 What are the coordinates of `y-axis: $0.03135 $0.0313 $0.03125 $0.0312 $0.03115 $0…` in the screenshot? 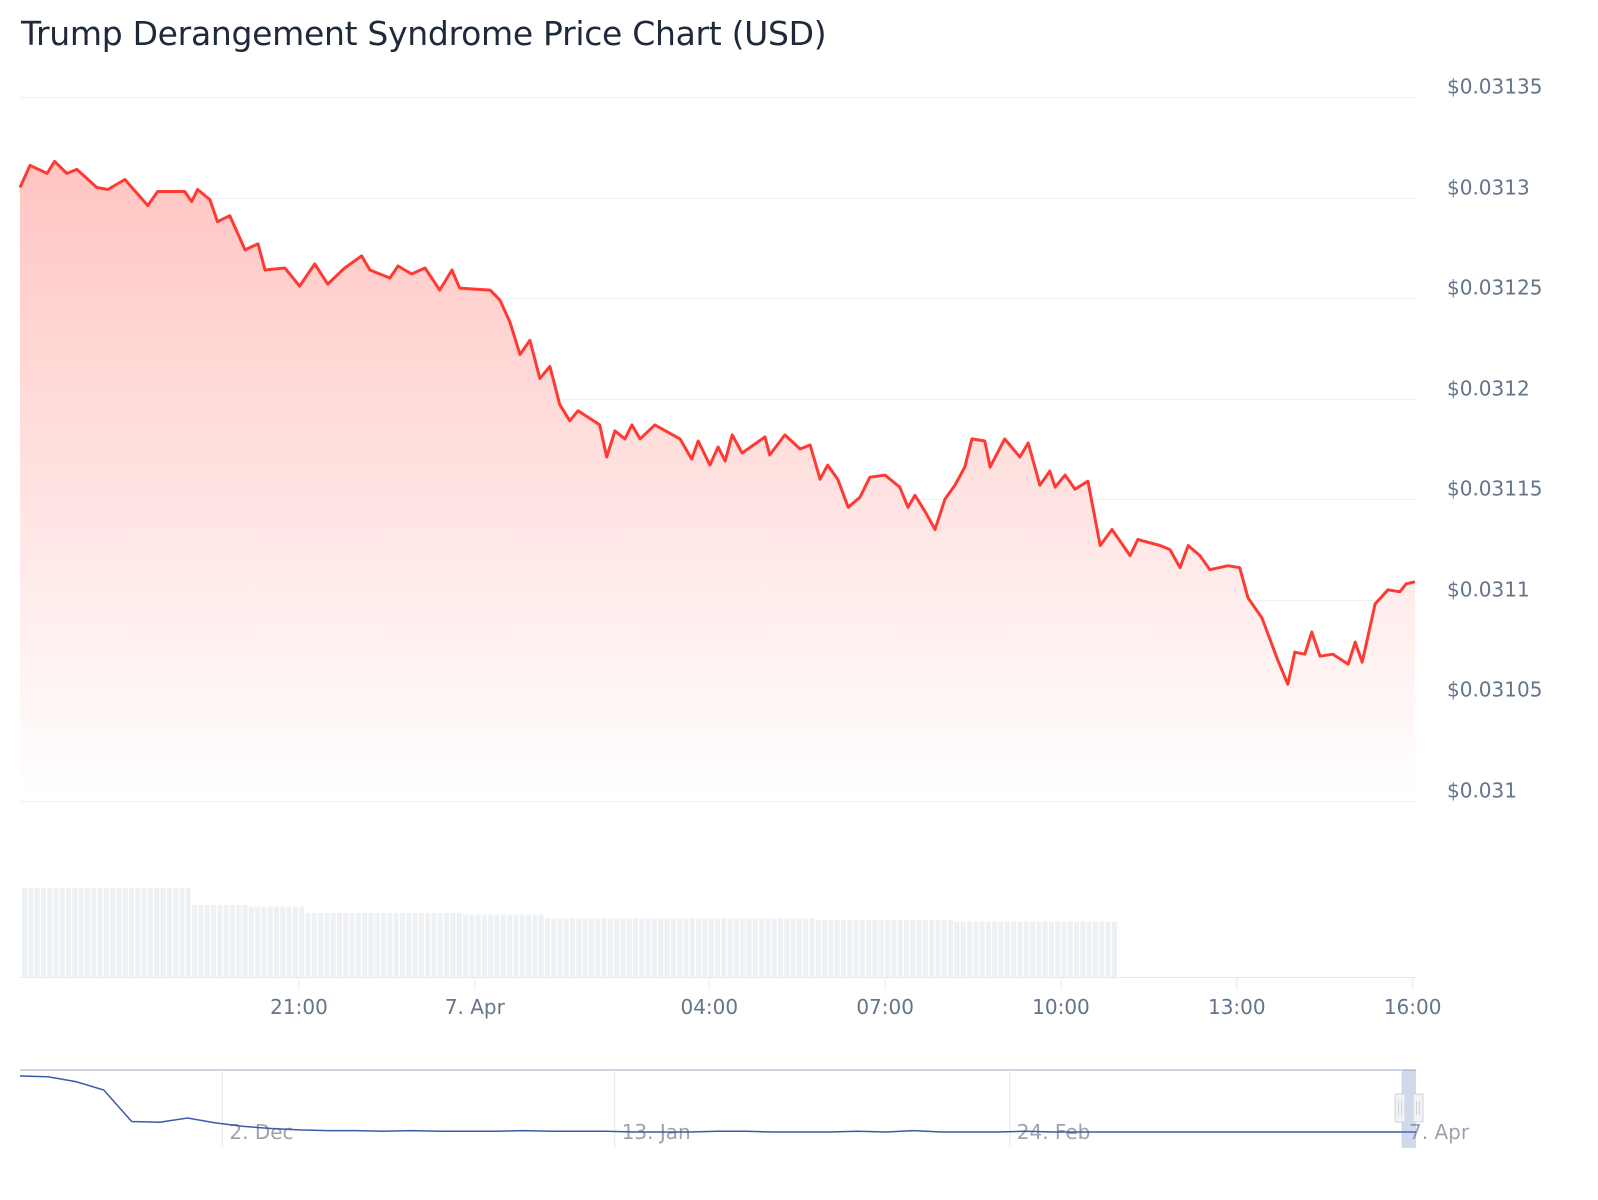 It's located at (1494, 439).